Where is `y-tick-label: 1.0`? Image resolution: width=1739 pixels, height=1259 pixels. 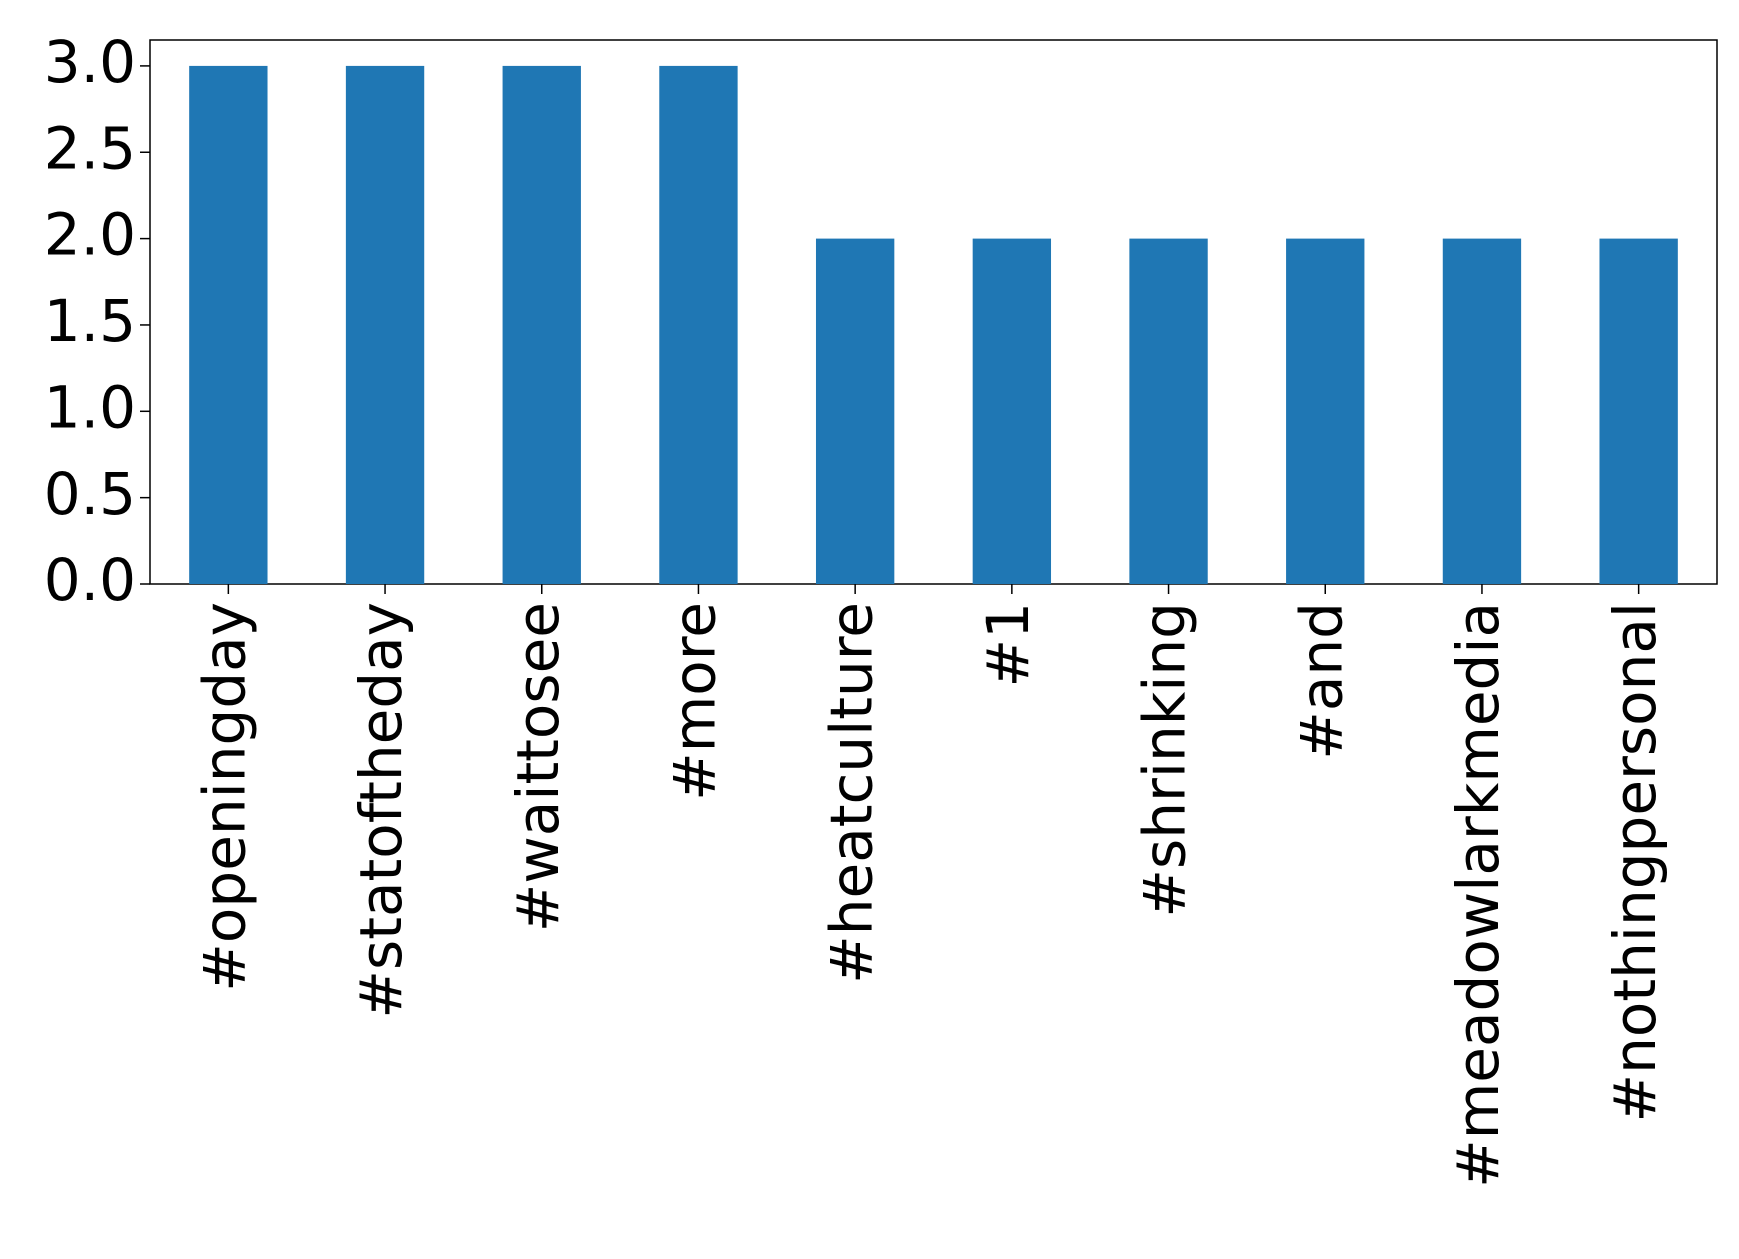
y-tick-label: 1.0 is located at coordinates (90, 407).